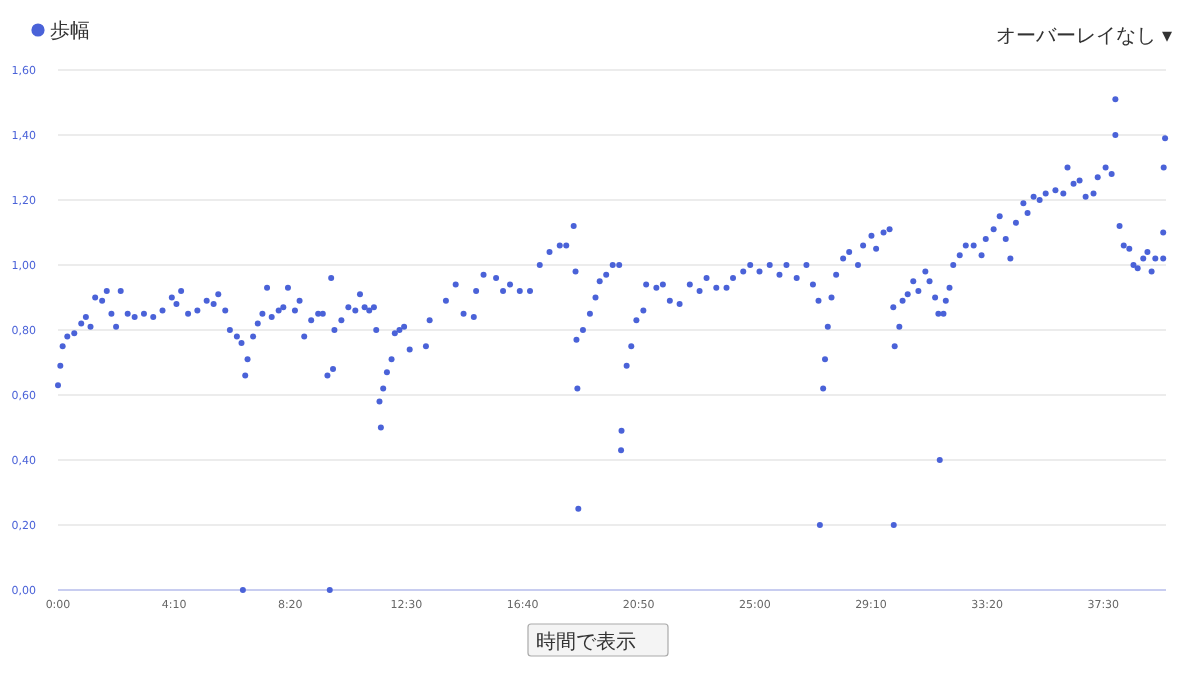 The width and height of the screenshot is (1200, 688). What do you see at coordinates (586, 642) in the screenshot?
I see `text: 時間で表示` at bounding box center [586, 642].